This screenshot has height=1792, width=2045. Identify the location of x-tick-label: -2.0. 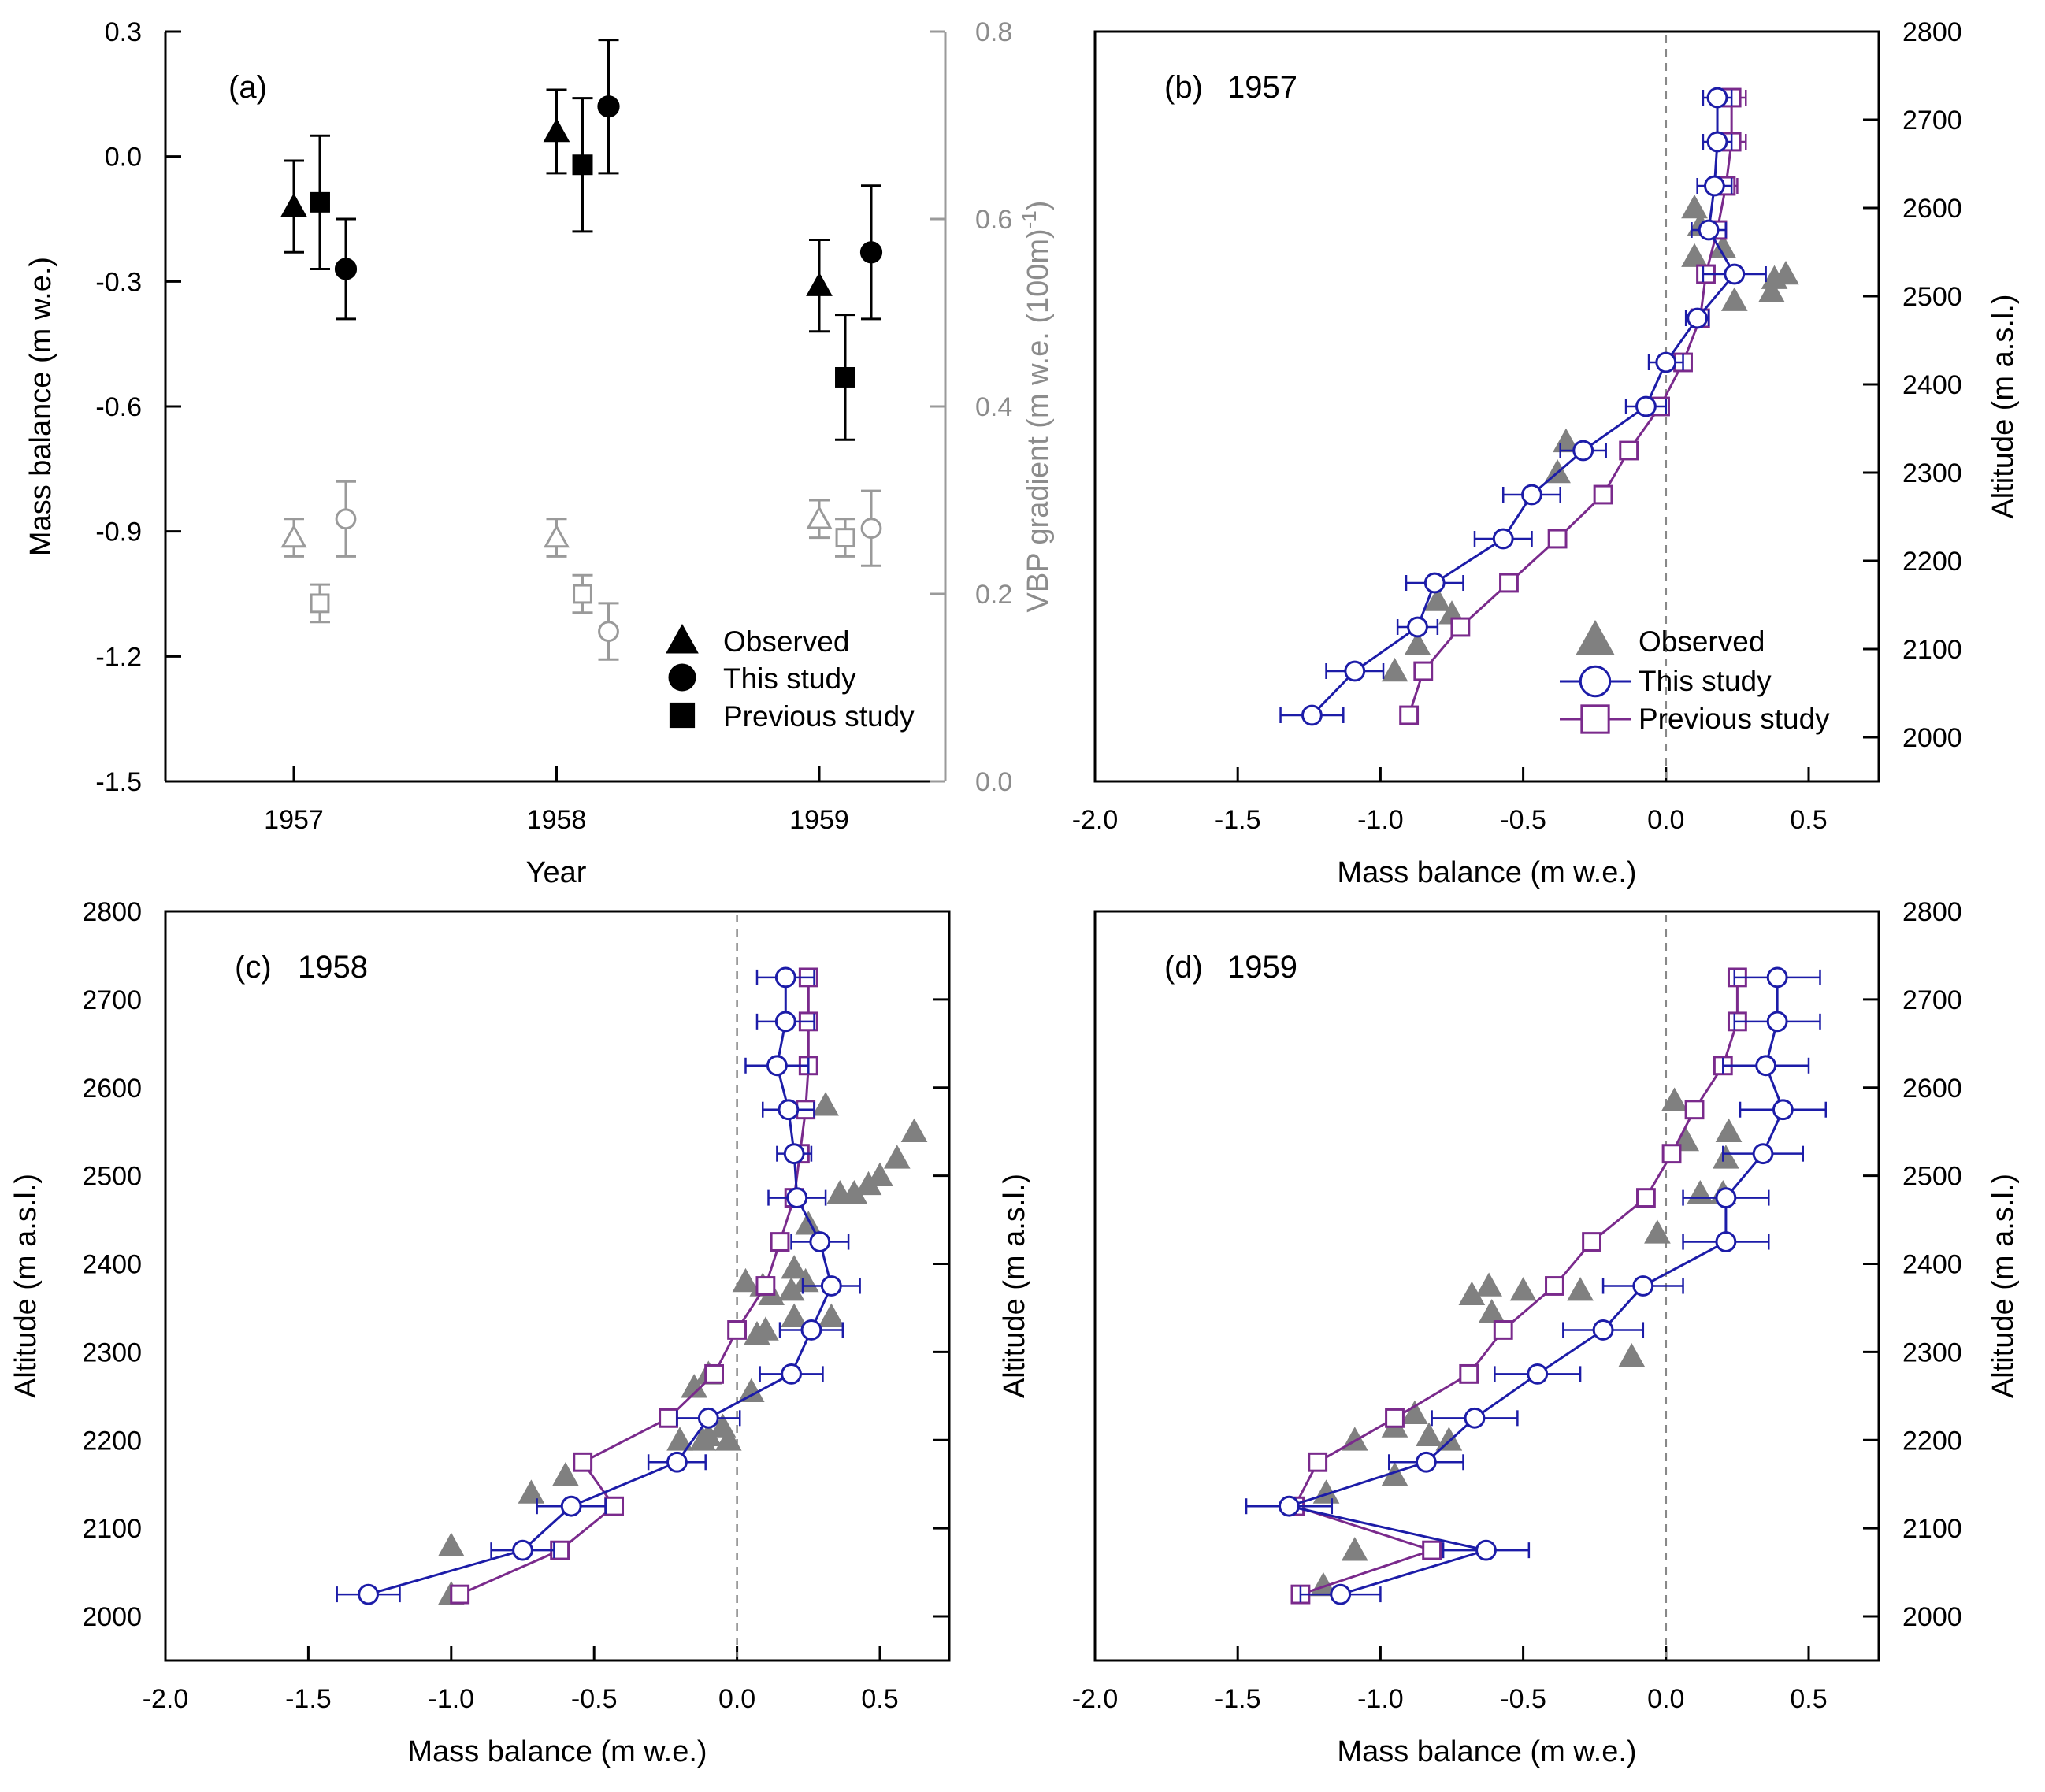
(166, 1699).